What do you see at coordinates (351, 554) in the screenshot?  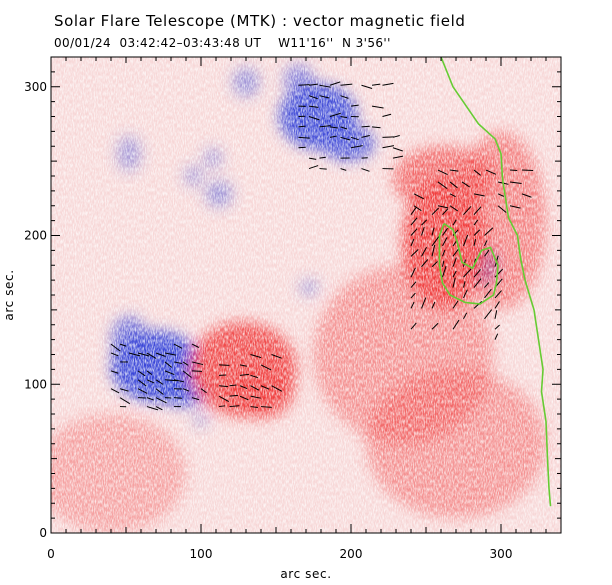 I see `x-tick-label: 200` at bounding box center [351, 554].